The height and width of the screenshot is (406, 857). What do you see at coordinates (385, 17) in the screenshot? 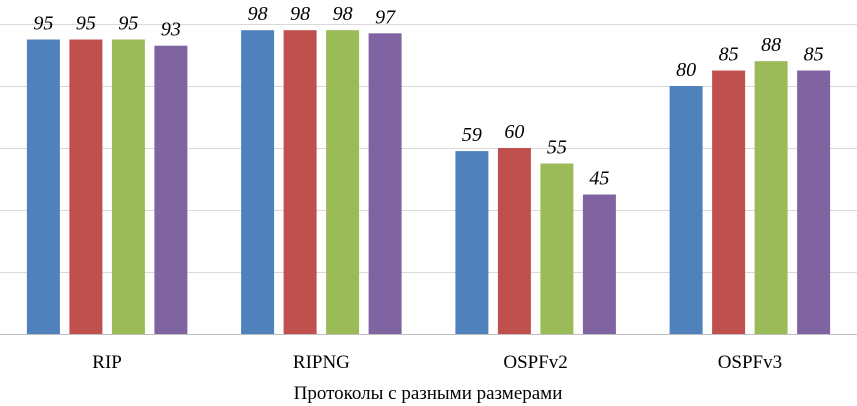
I see `data-label: 97` at bounding box center [385, 17].